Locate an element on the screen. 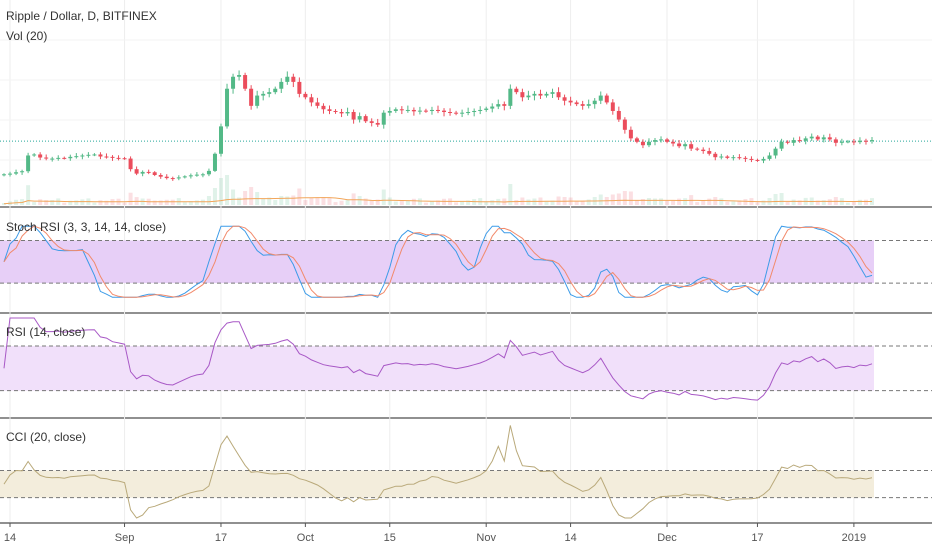 Image resolution: width=932 pixels, height=550 pixels. x-tick-label: 14 is located at coordinates (10, 538).